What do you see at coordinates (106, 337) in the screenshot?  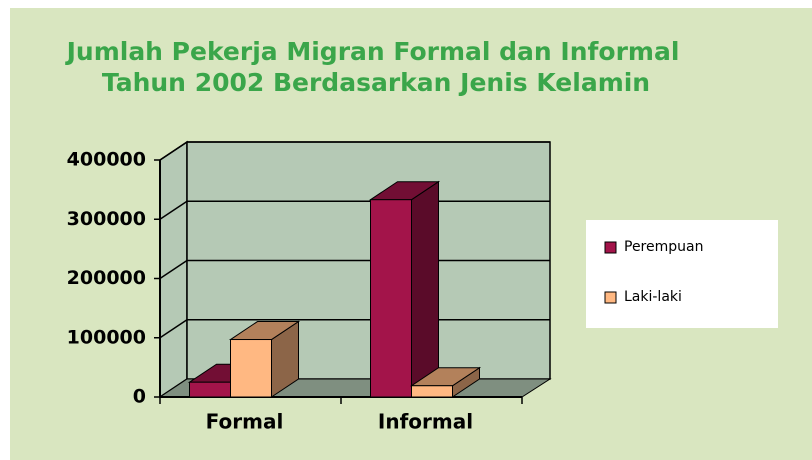 I see `y-tick-label: 100000` at bounding box center [106, 337].